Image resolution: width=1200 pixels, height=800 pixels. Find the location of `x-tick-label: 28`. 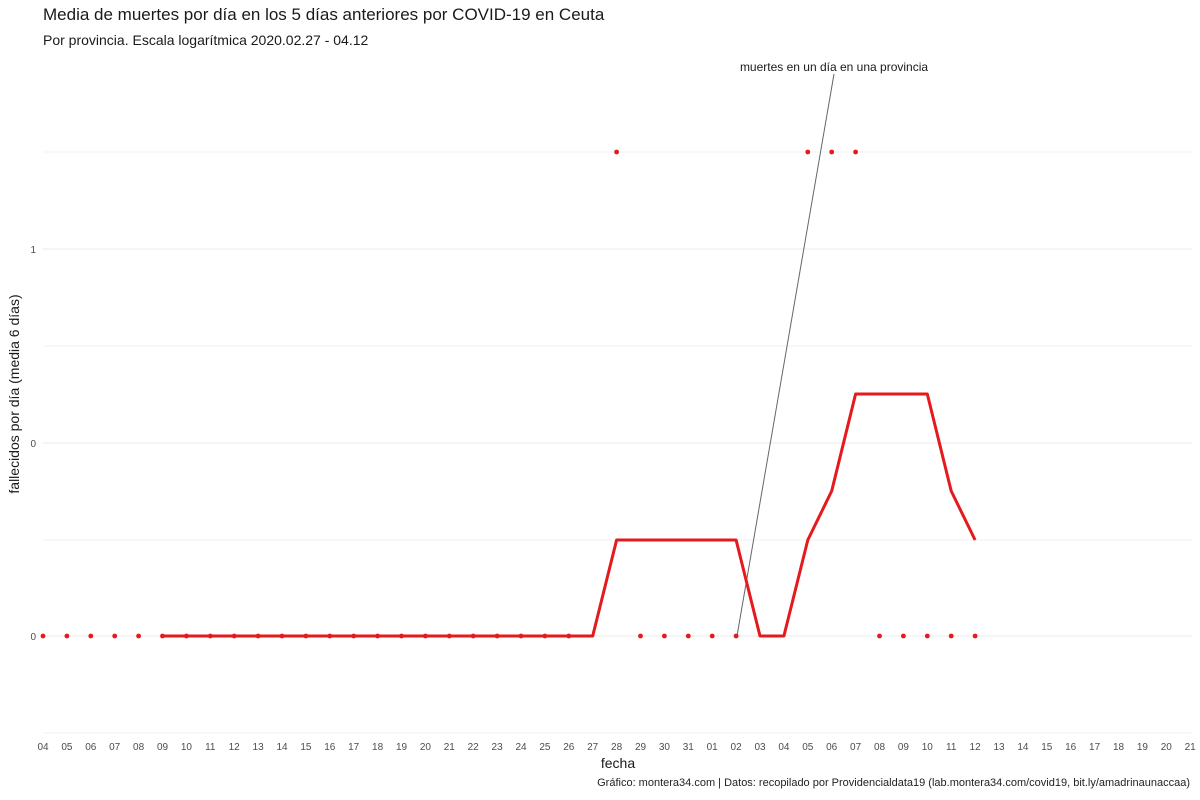

x-tick-label: 28 is located at coordinates (617, 747).